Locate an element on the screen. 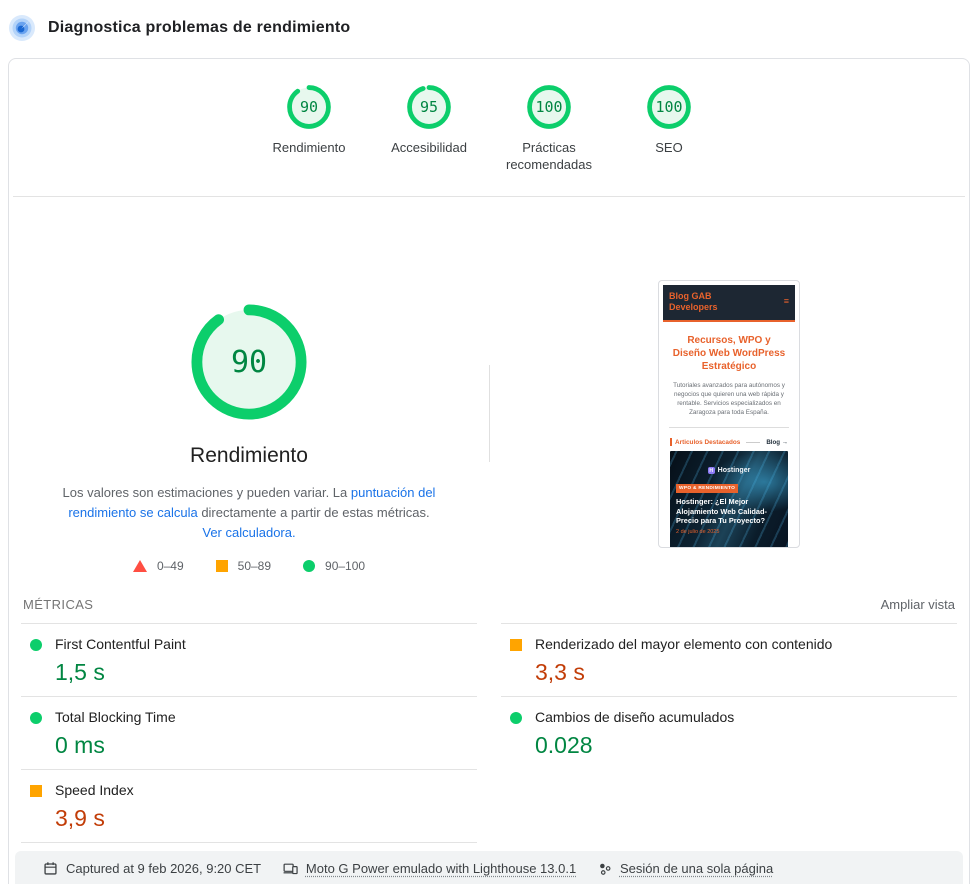  metric-cumulative-layout-shift: Cambios de diseño acumulados 0.028 is located at coordinates (729, 732).